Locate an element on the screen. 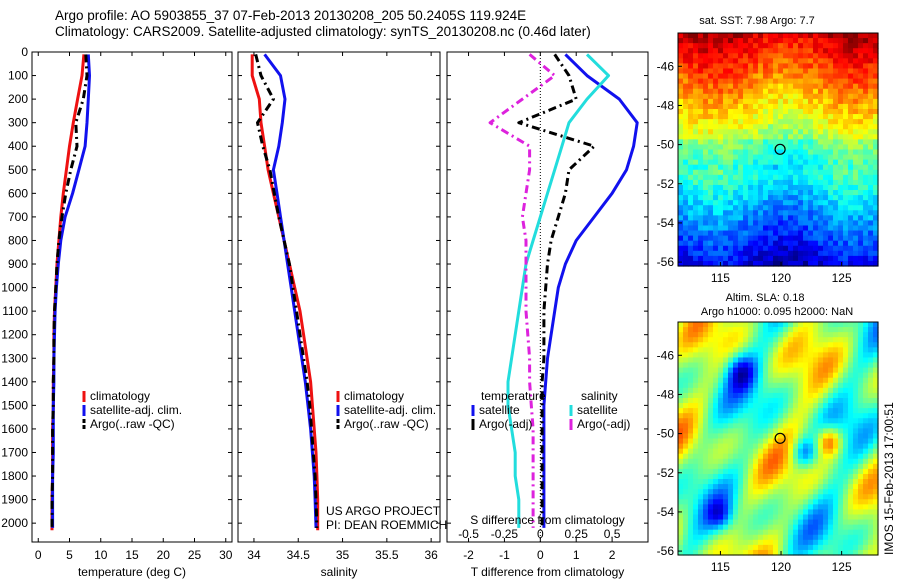 This screenshot has height=580, width=900. x-tick-label: 115 is located at coordinates (720, 278).